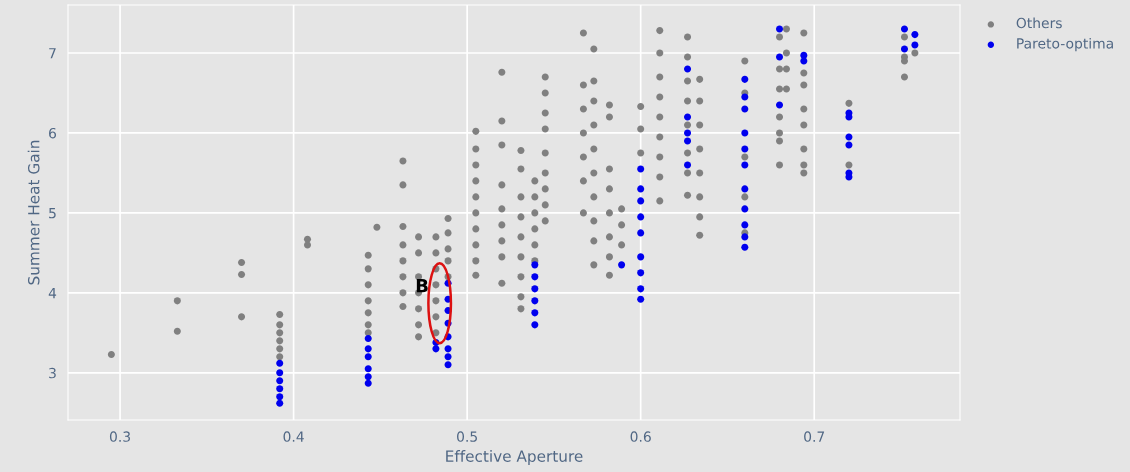 This screenshot has height=472, width=1130. Describe the element at coordinates (52, 293) in the screenshot. I see `y-tick-label: 4` at that location.